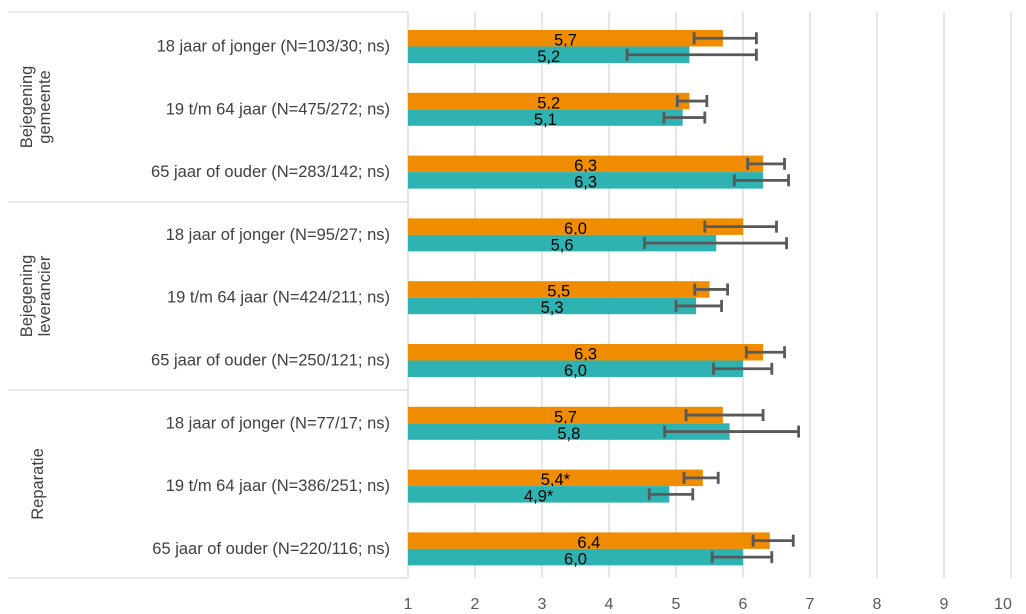  What do you see at coordinates (278, 109) in the screenshot?
I see `category-label: 19 t/m 64 jaar (N=475/272; ns)` at bounding box center [278, 109].